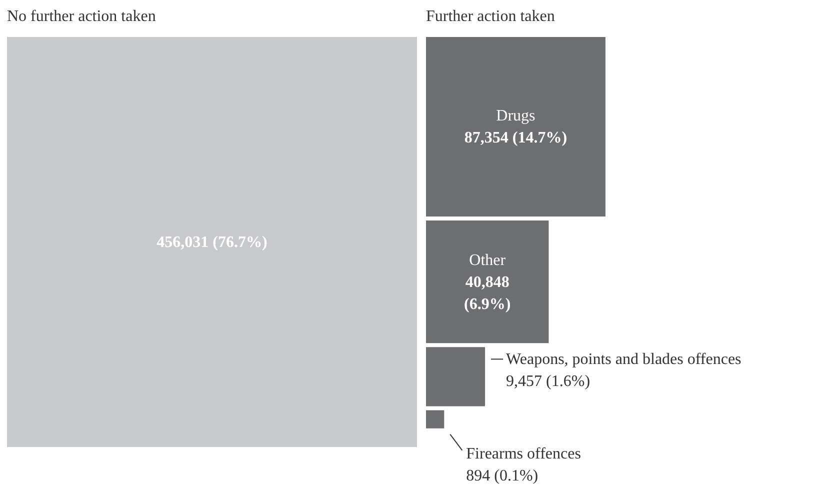  What do you see at coordinates (487, 260) in the screenshot?
I see `category-label: Other` at bounding box center [487, 260].